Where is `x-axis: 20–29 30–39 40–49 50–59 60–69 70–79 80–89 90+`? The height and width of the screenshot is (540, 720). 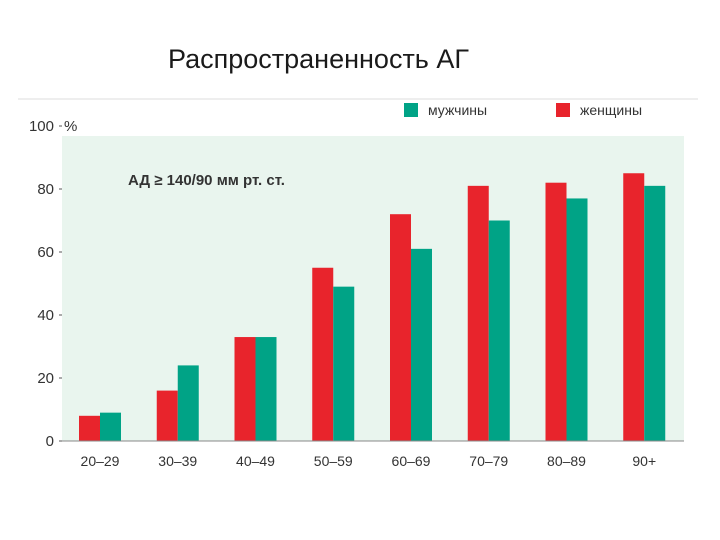 x-axis: 20–29 30–39 40–49 50–59 60–69 70–79 80–89 90+ is located at coordinates (373, 454).